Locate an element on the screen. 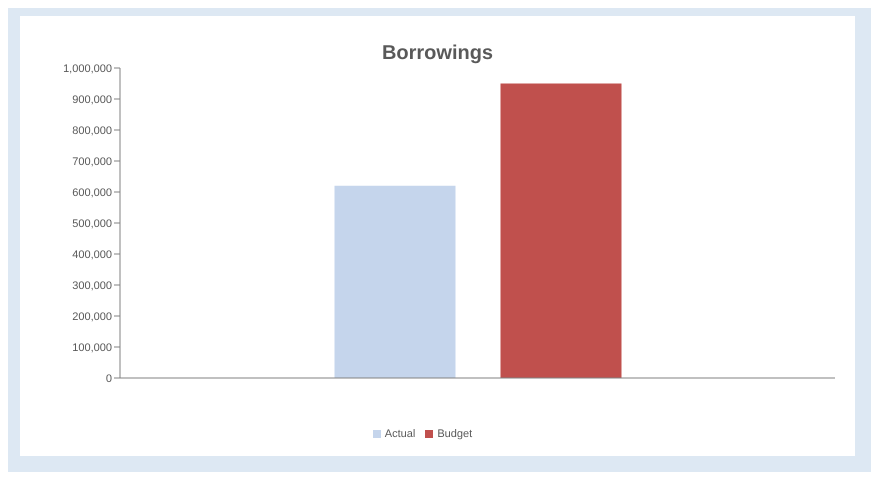  y-tick-label: 800,000 is located at coordinates (92, 130).